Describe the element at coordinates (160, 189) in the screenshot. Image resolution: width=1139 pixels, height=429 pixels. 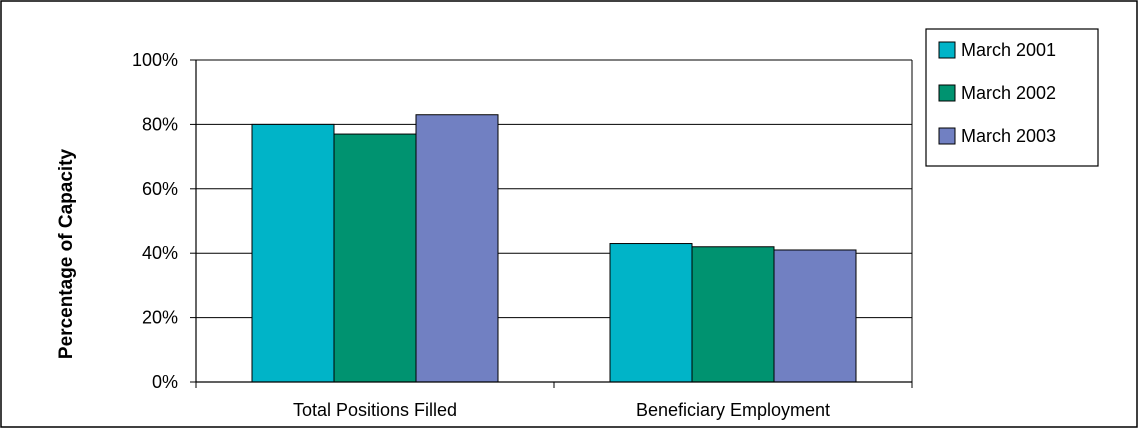
I see `y-tick-label-60: 60%` at that location.